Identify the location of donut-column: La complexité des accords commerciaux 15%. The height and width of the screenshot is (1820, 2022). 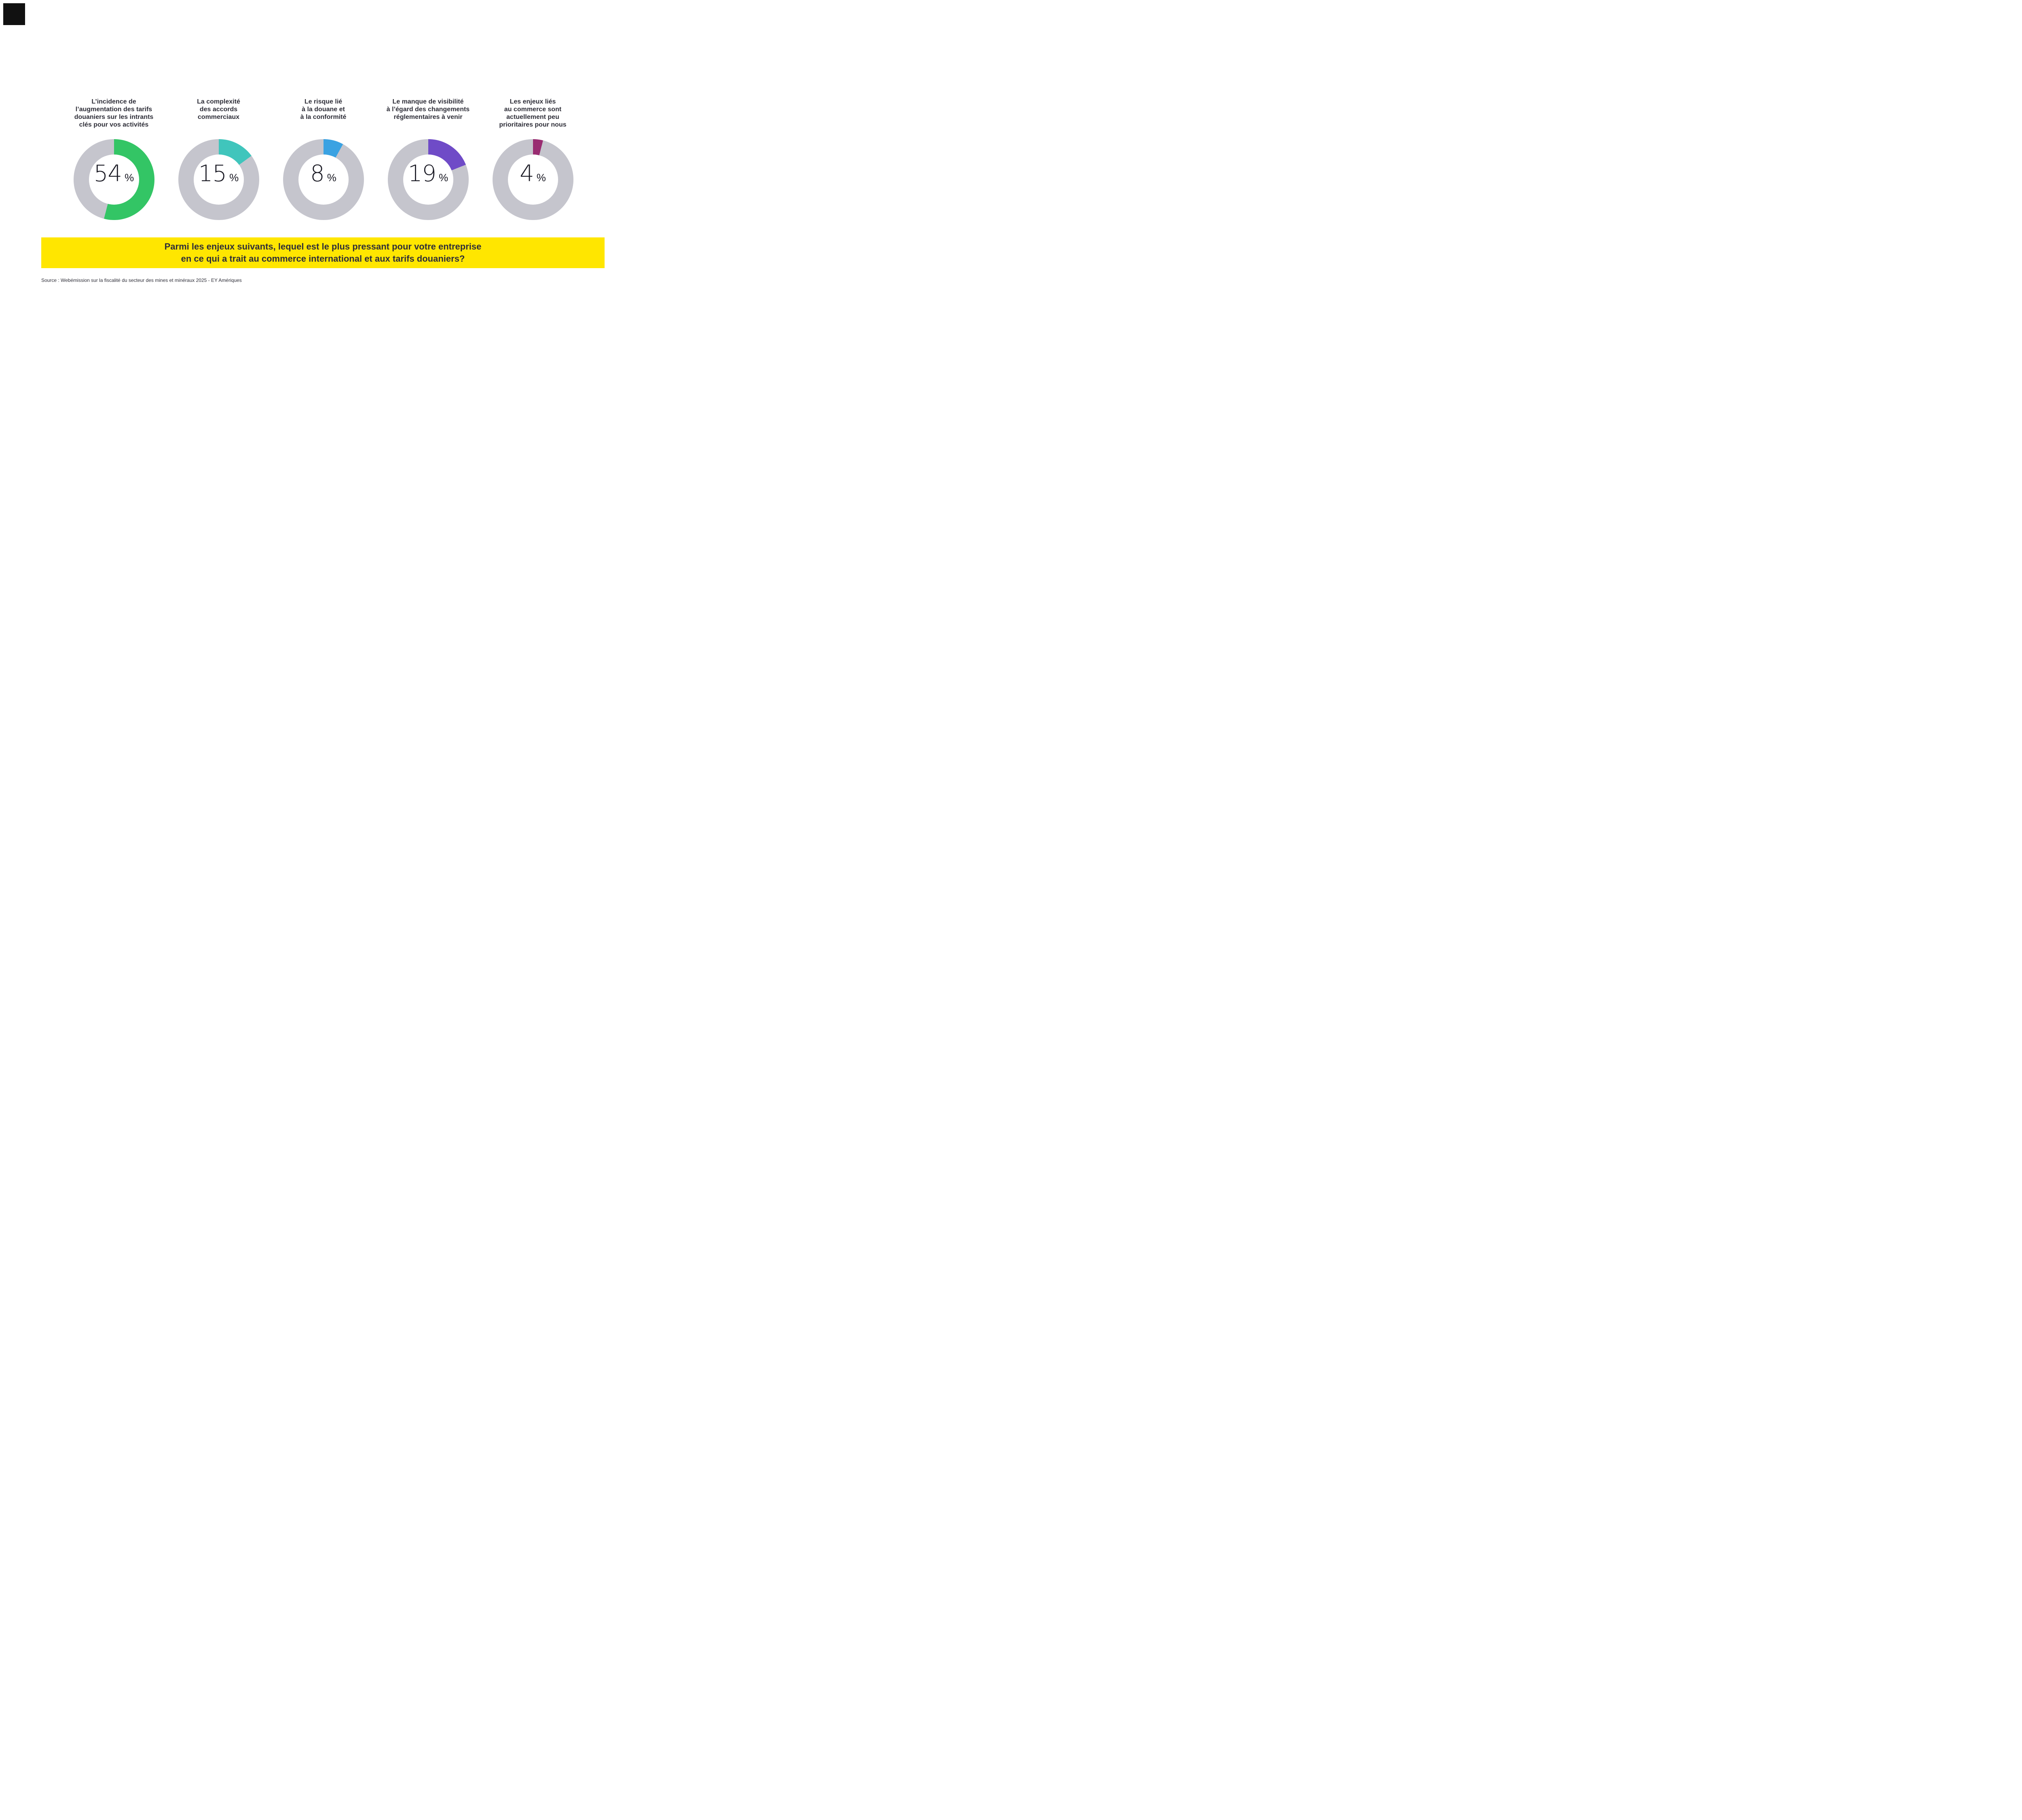
(218, 159).